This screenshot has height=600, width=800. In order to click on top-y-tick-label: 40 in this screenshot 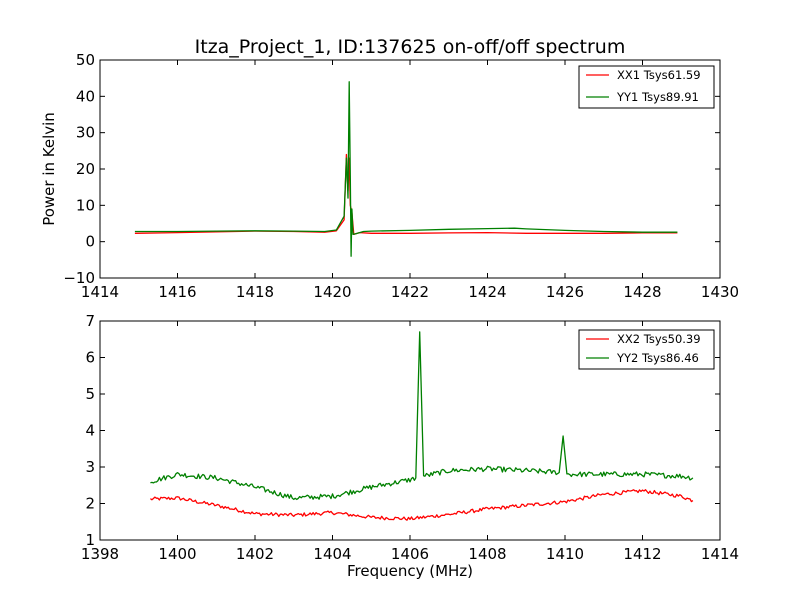, I will do `click(85, 96)`.